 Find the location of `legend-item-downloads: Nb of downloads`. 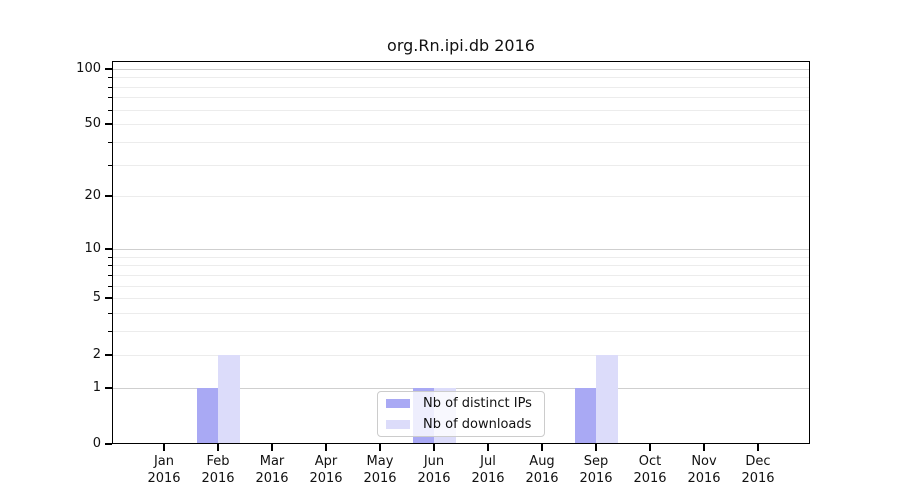

legend-item-downloads: Nb of downloads is located at coordinates (461, 425).